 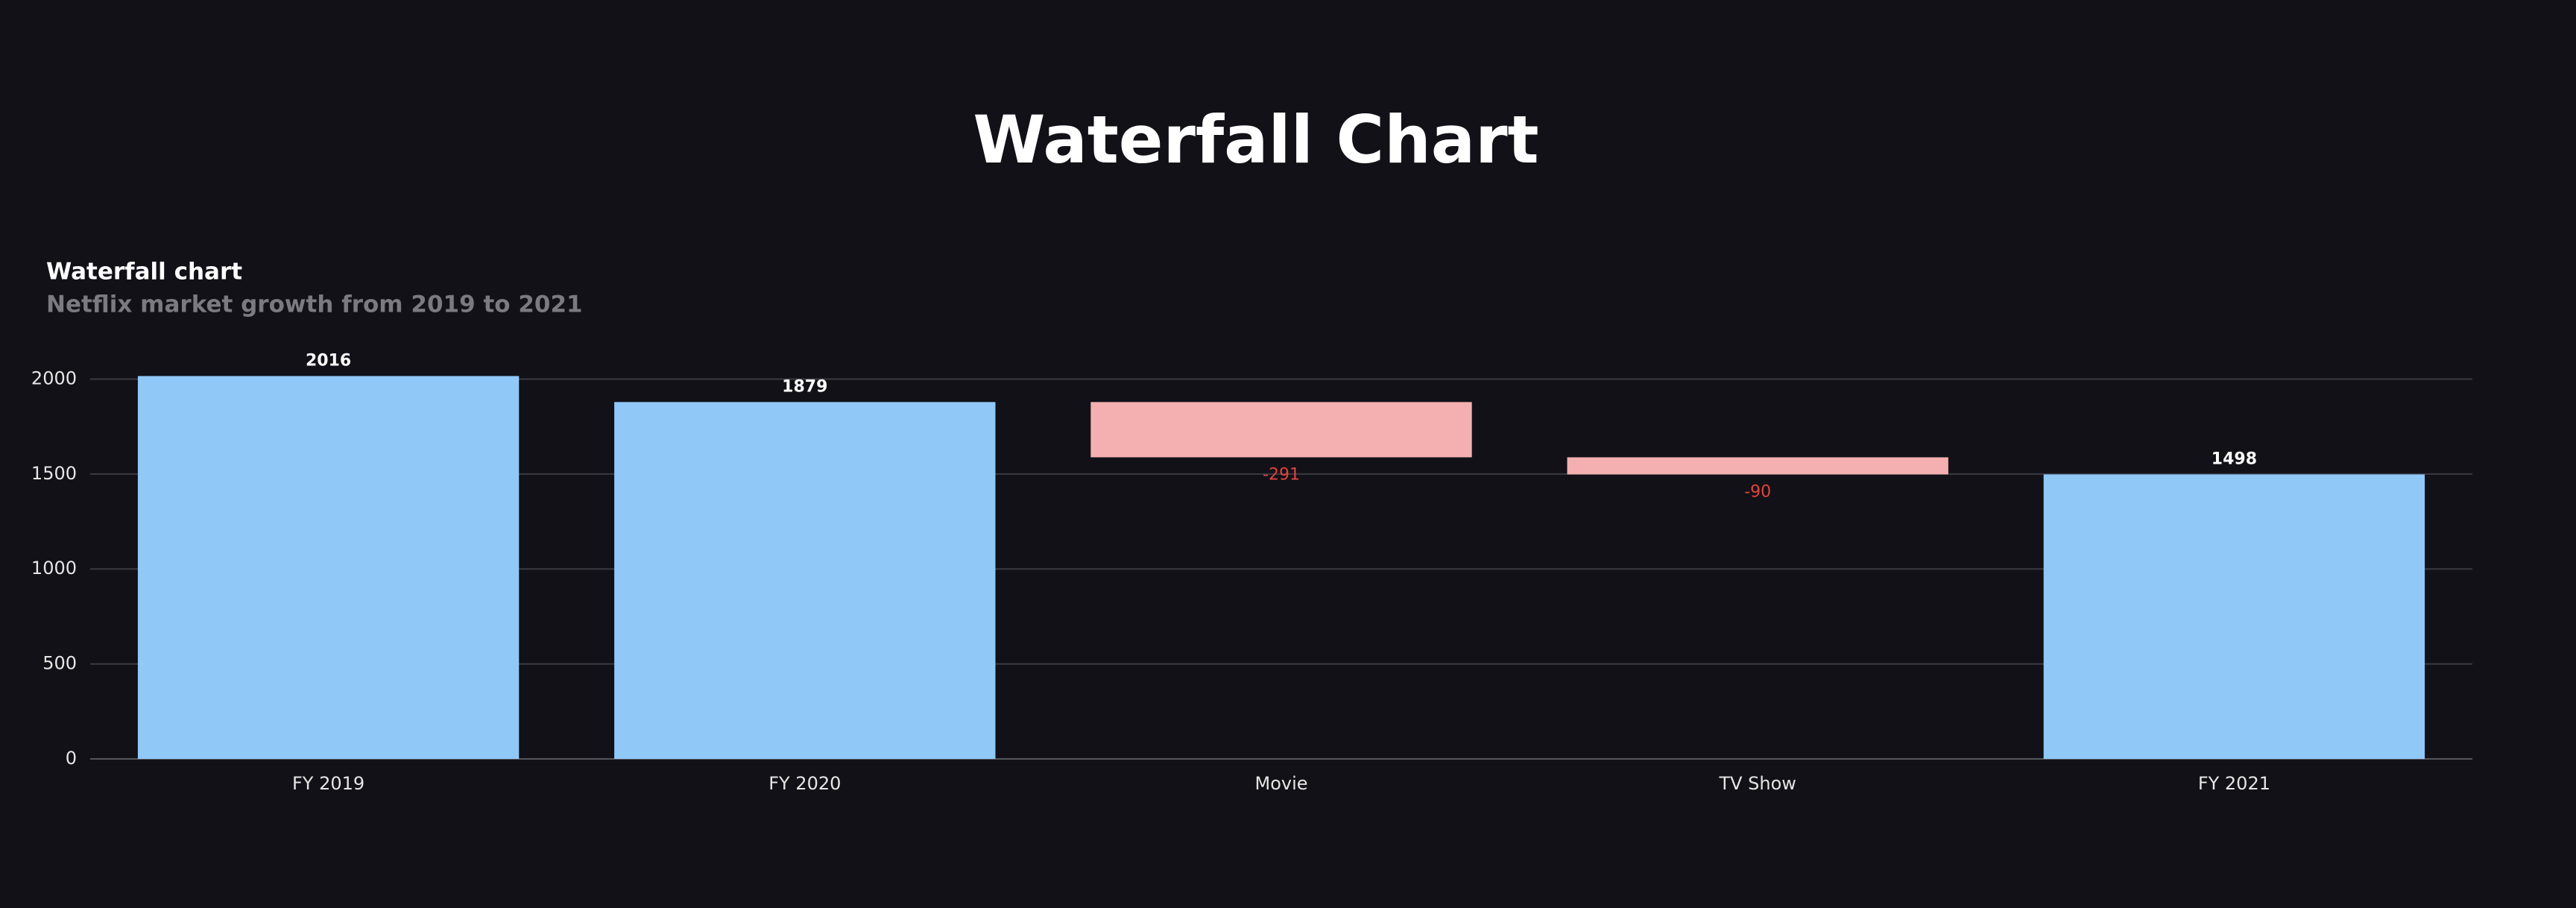 I want to click on y-tick-label: 2000, so click(x=54, y=378).